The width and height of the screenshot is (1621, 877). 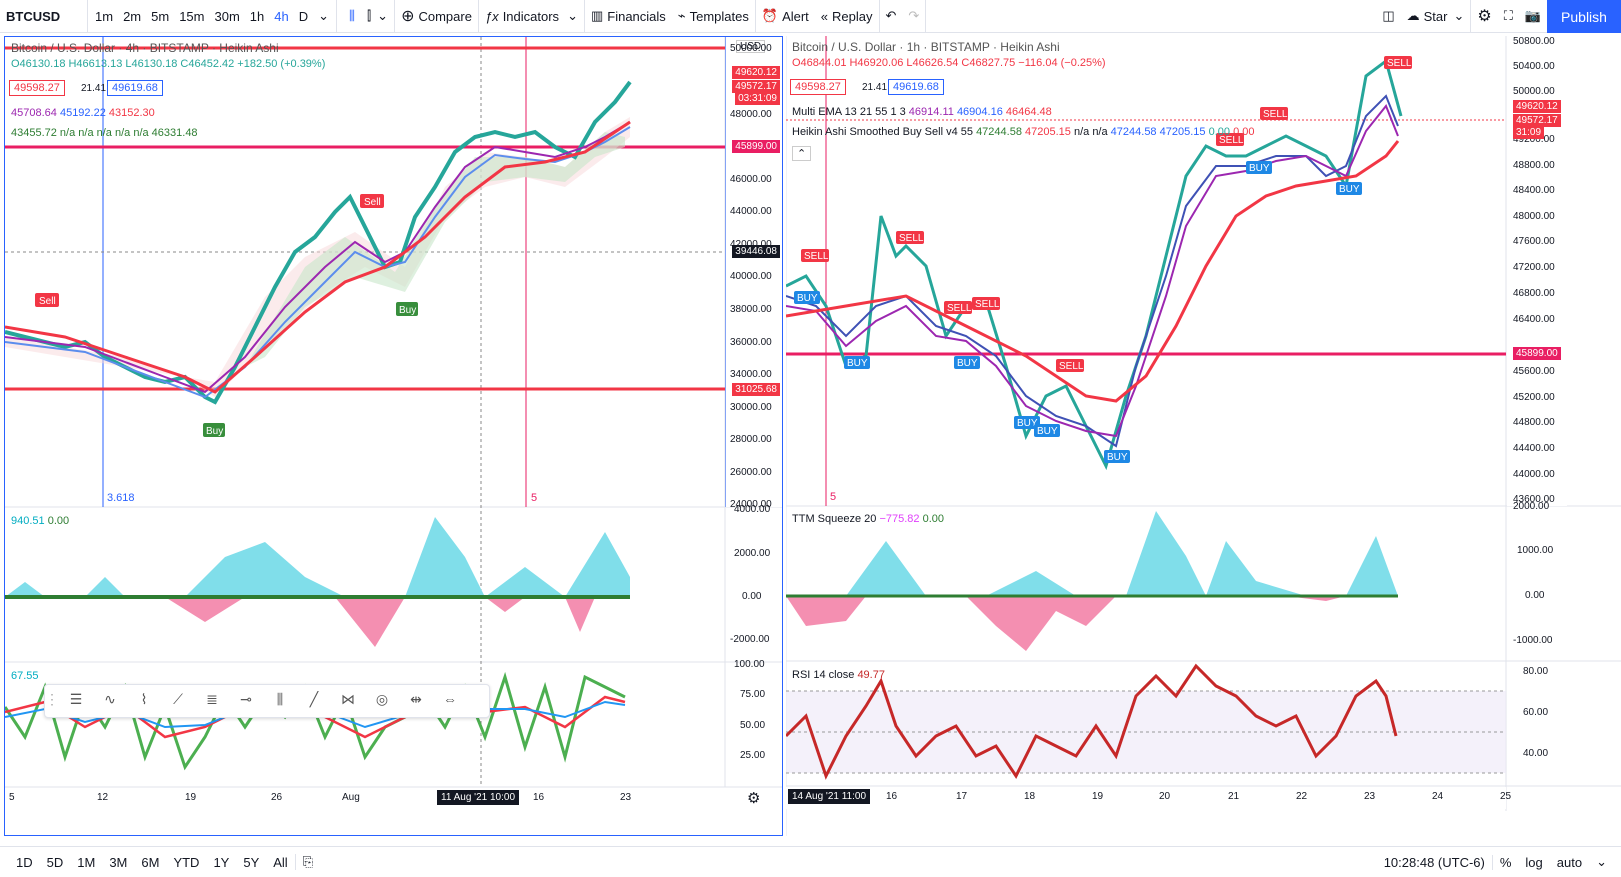 I want to click on range-all: All, so click(x=280, y=862).